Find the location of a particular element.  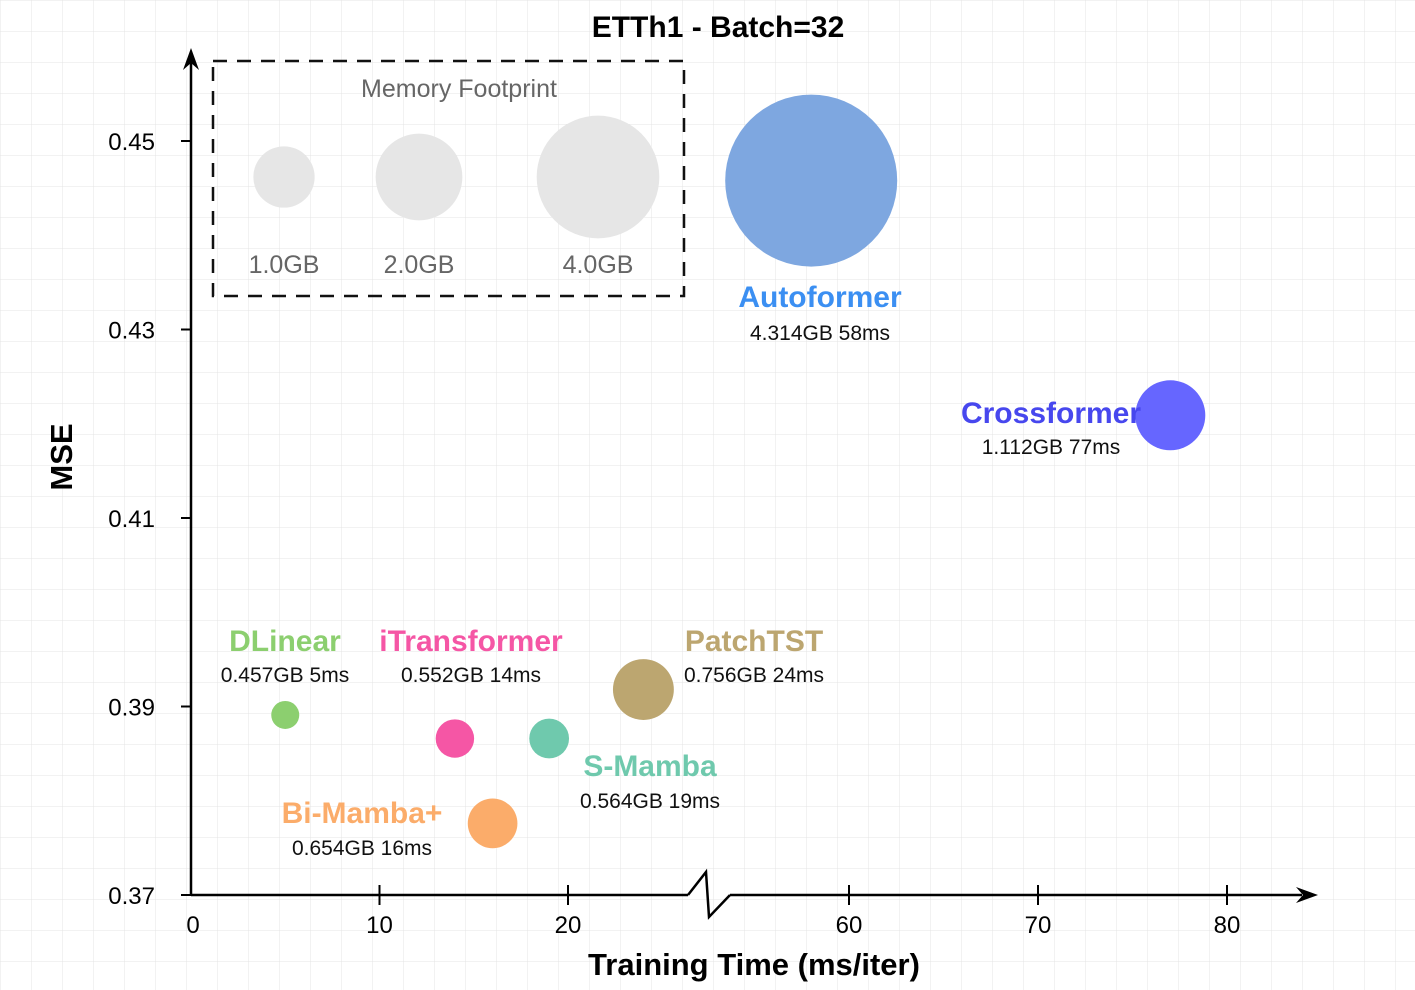

legend-frame is located at coordinates (448, 178).